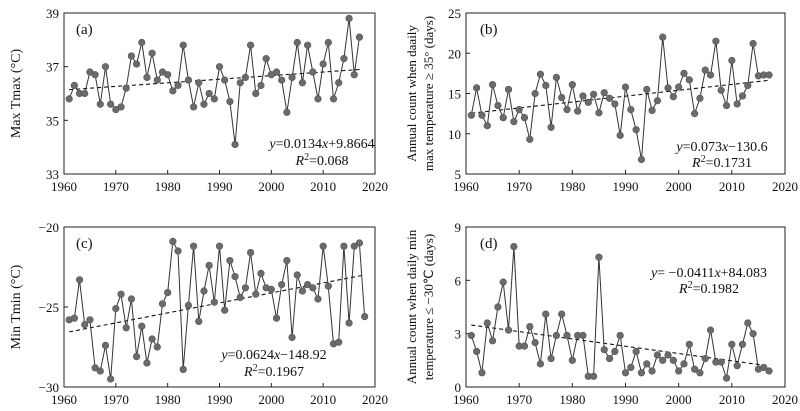 This screenshot has height=411, width=800. Describe the element at coordinates (428, 93) in the screenshot. I see `y-axis-label-line2: max temperature ≥ 35° (days)` at that location.